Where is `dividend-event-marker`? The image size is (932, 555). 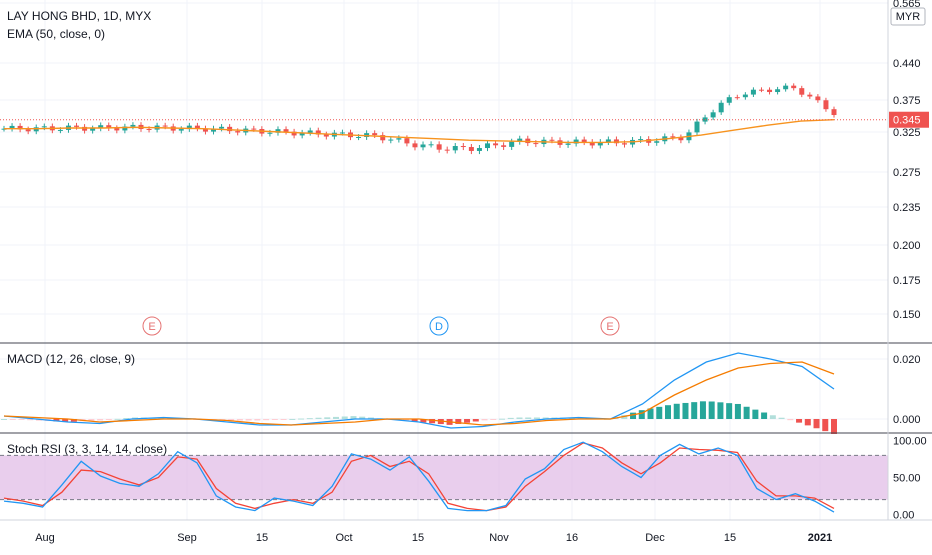 dividend-event-marker is located at coordinates (439, 326).